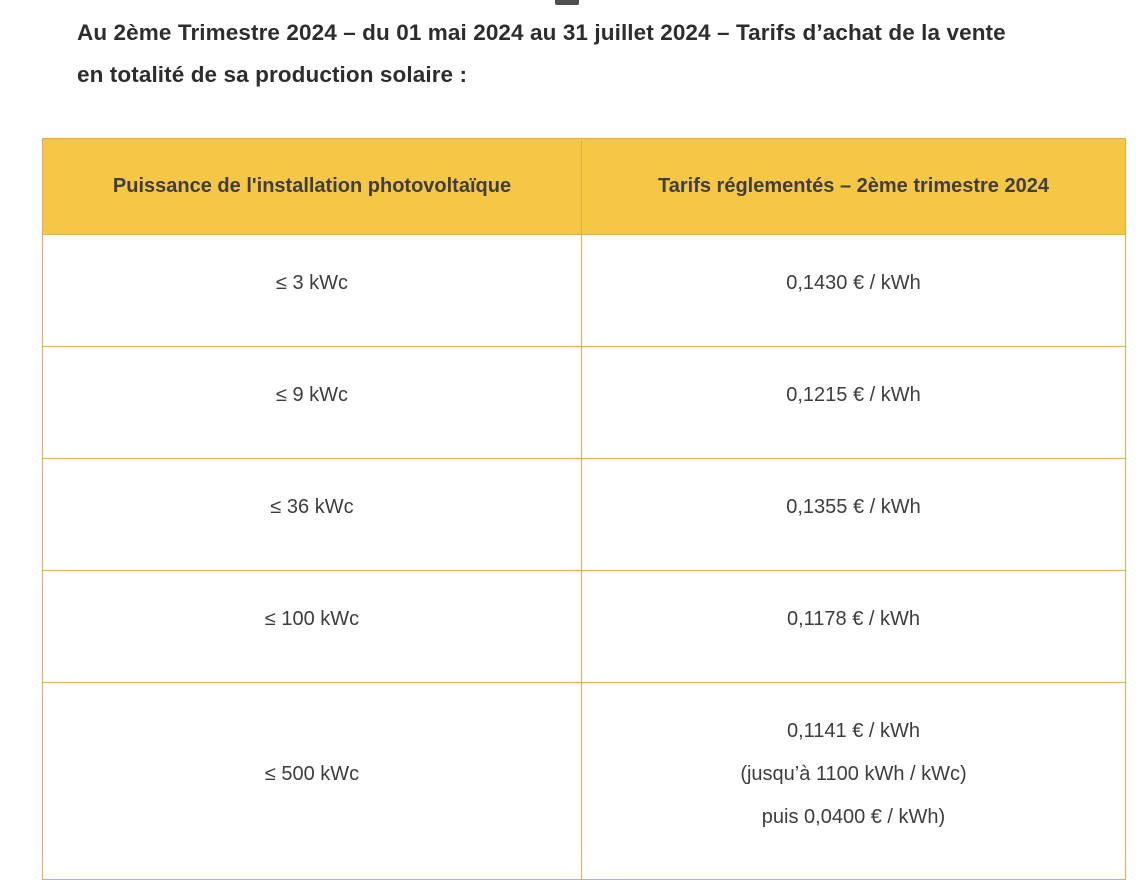  Describe the element at coordinates (312, 781) in the screenshot. I see `power-cell: ≤ 500 kWc` at that location.